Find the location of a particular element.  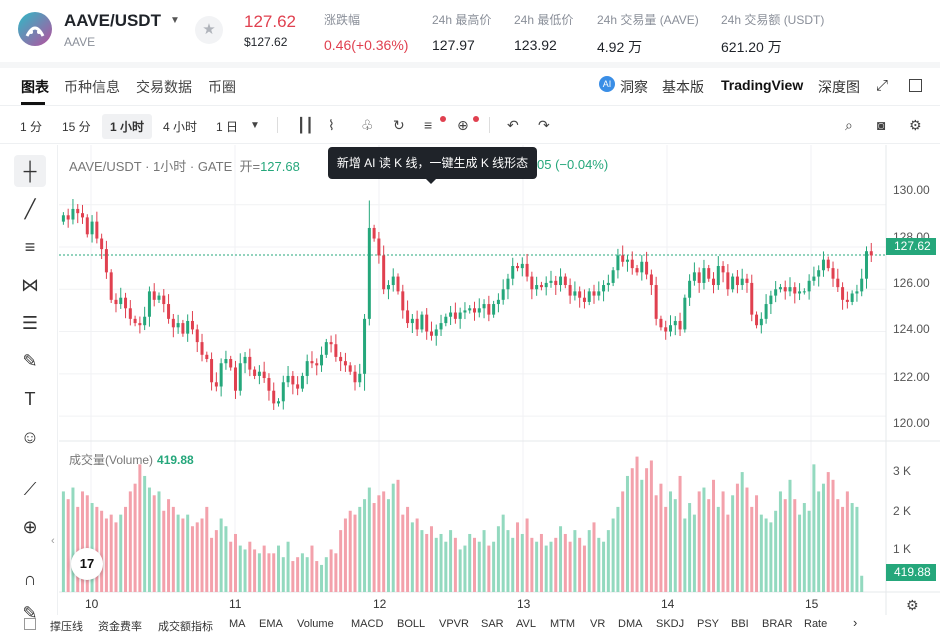

pattern-icon: ⋈ is located at coordinates (30, 285).